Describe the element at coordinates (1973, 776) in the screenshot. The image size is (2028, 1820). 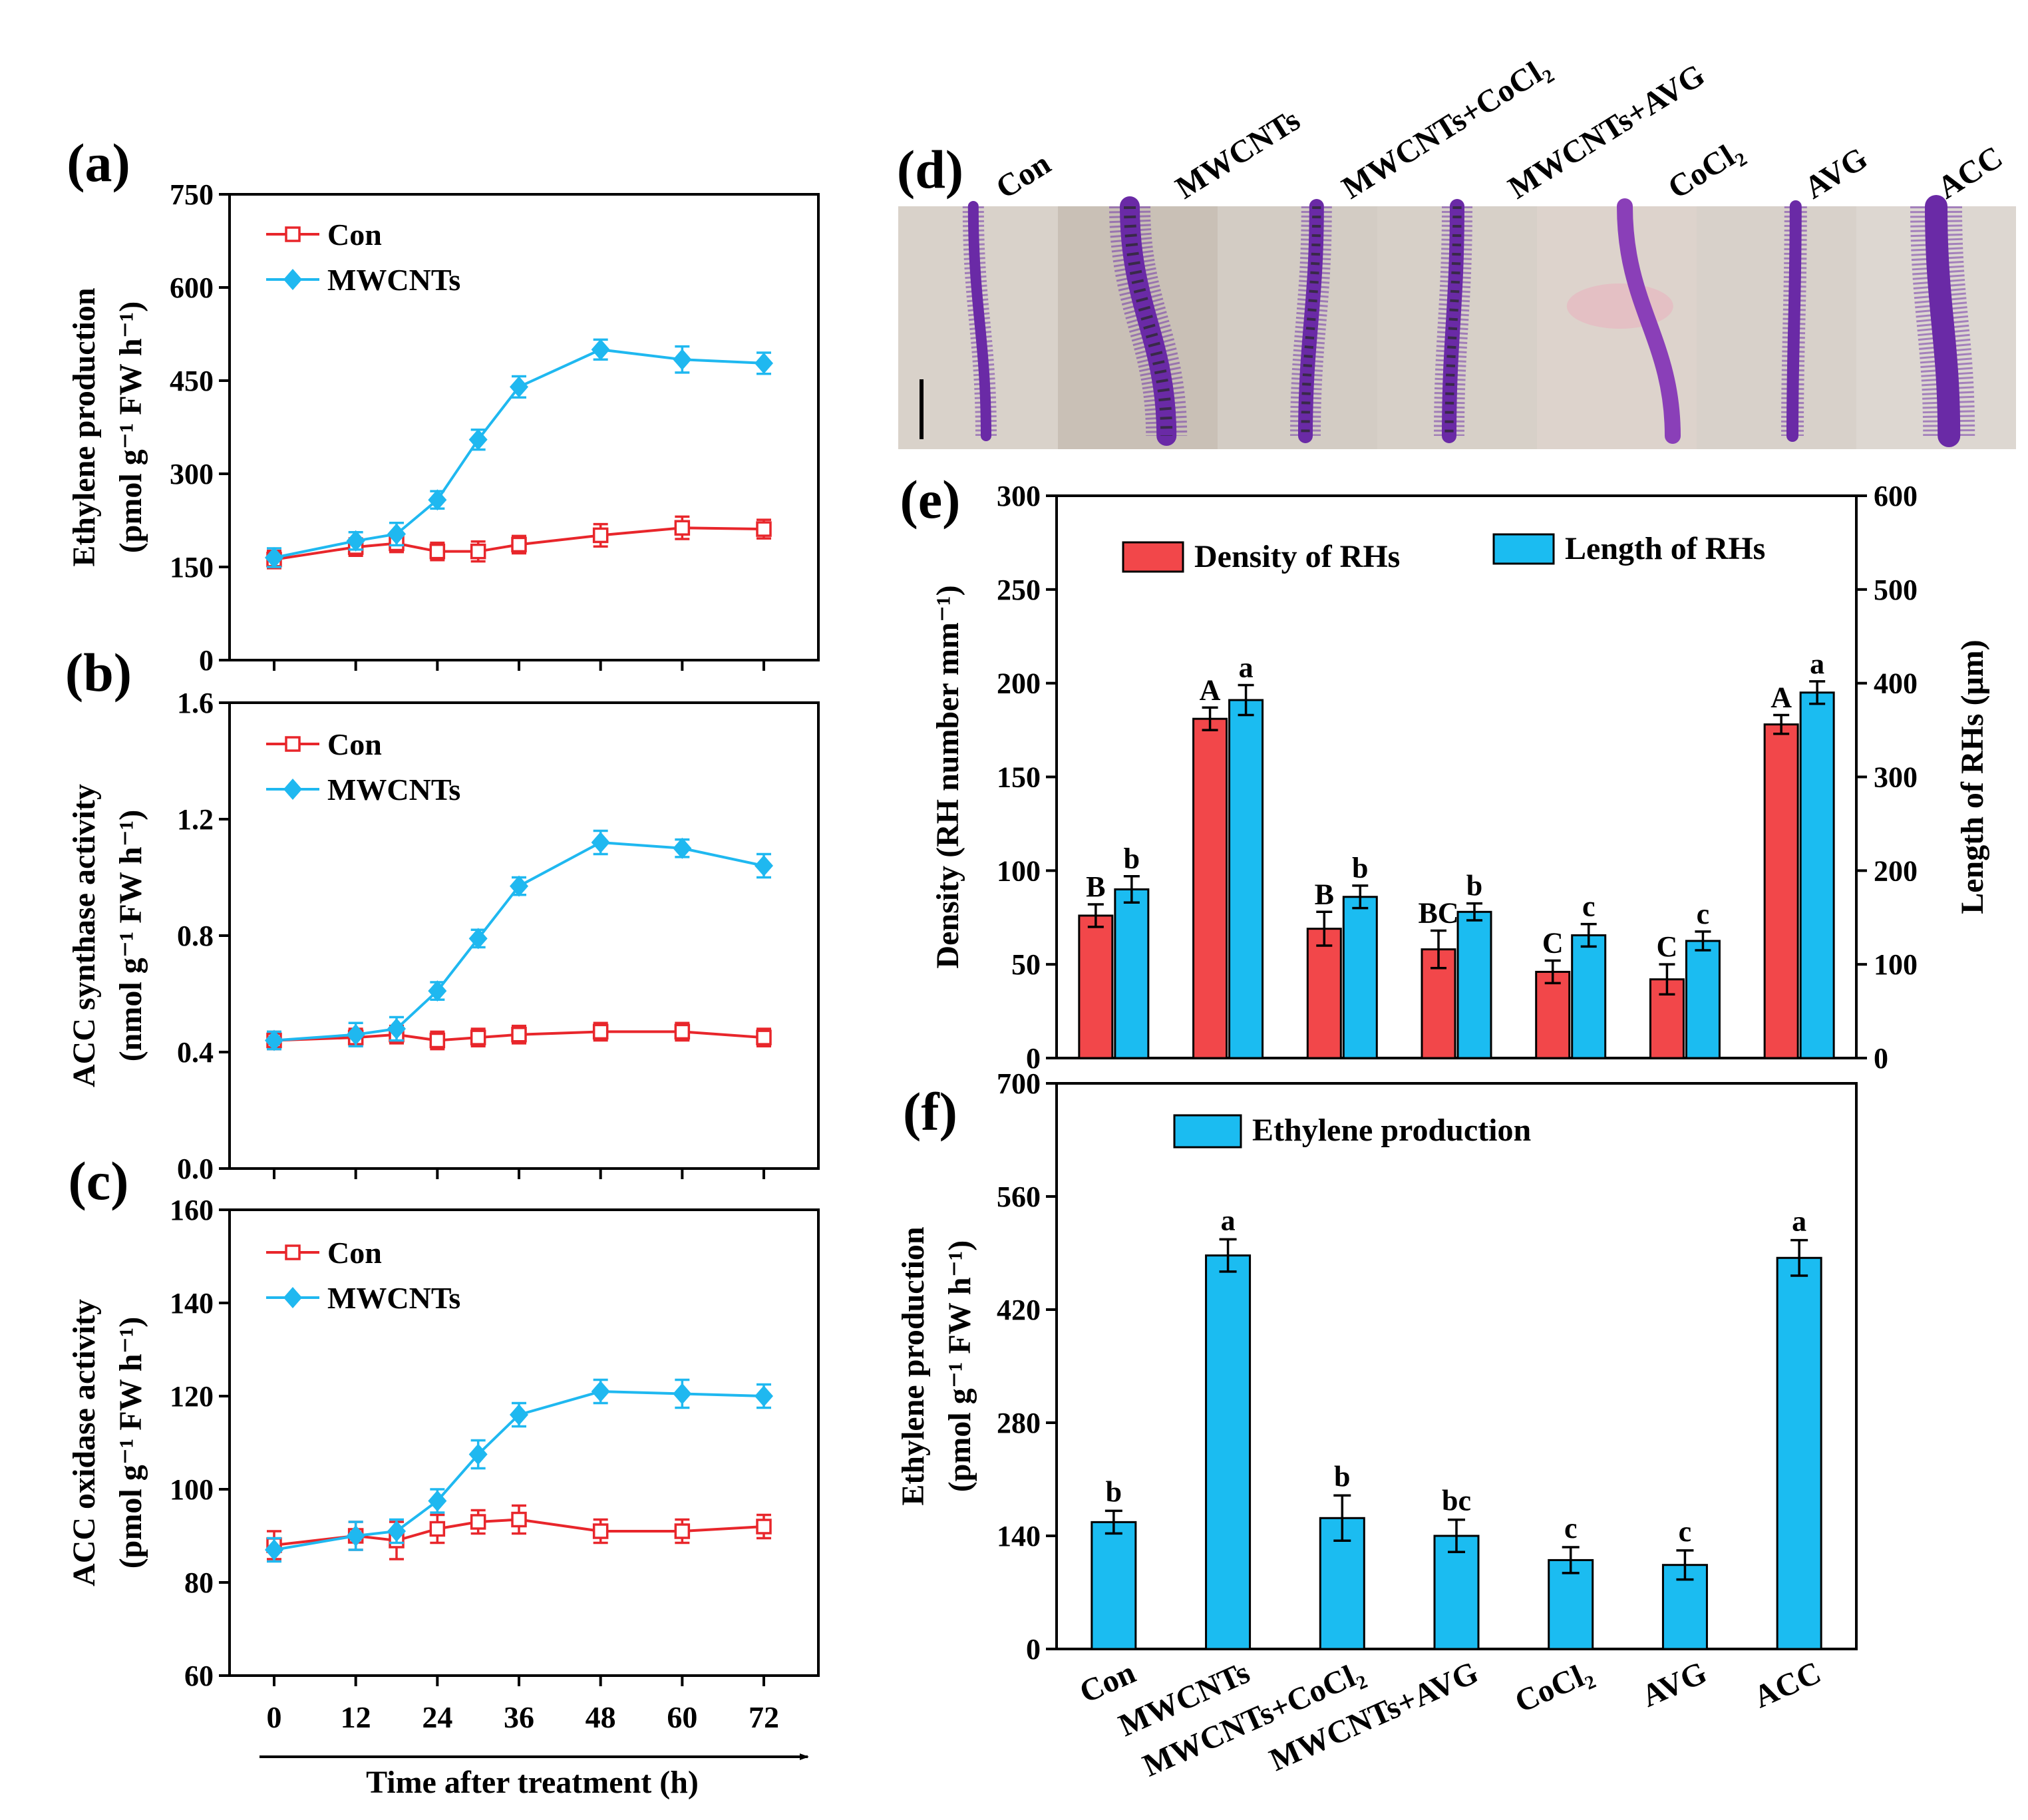
I see `y-axis-title-right: Length of RHs (μm)` at that location.